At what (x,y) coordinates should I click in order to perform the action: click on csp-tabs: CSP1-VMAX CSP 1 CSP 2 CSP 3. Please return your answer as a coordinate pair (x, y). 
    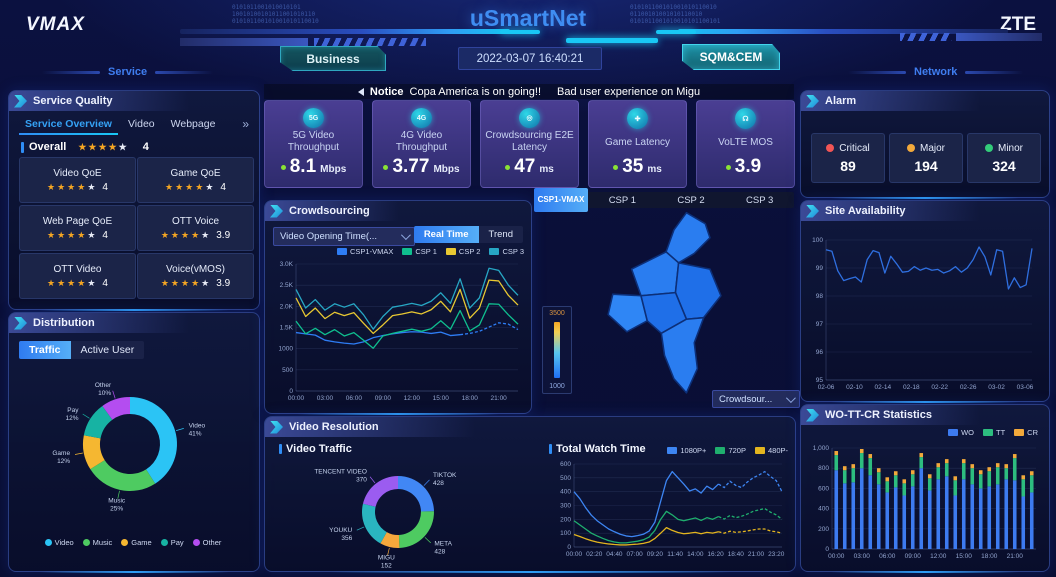
    Looking at the image, I should click on (664, 200).